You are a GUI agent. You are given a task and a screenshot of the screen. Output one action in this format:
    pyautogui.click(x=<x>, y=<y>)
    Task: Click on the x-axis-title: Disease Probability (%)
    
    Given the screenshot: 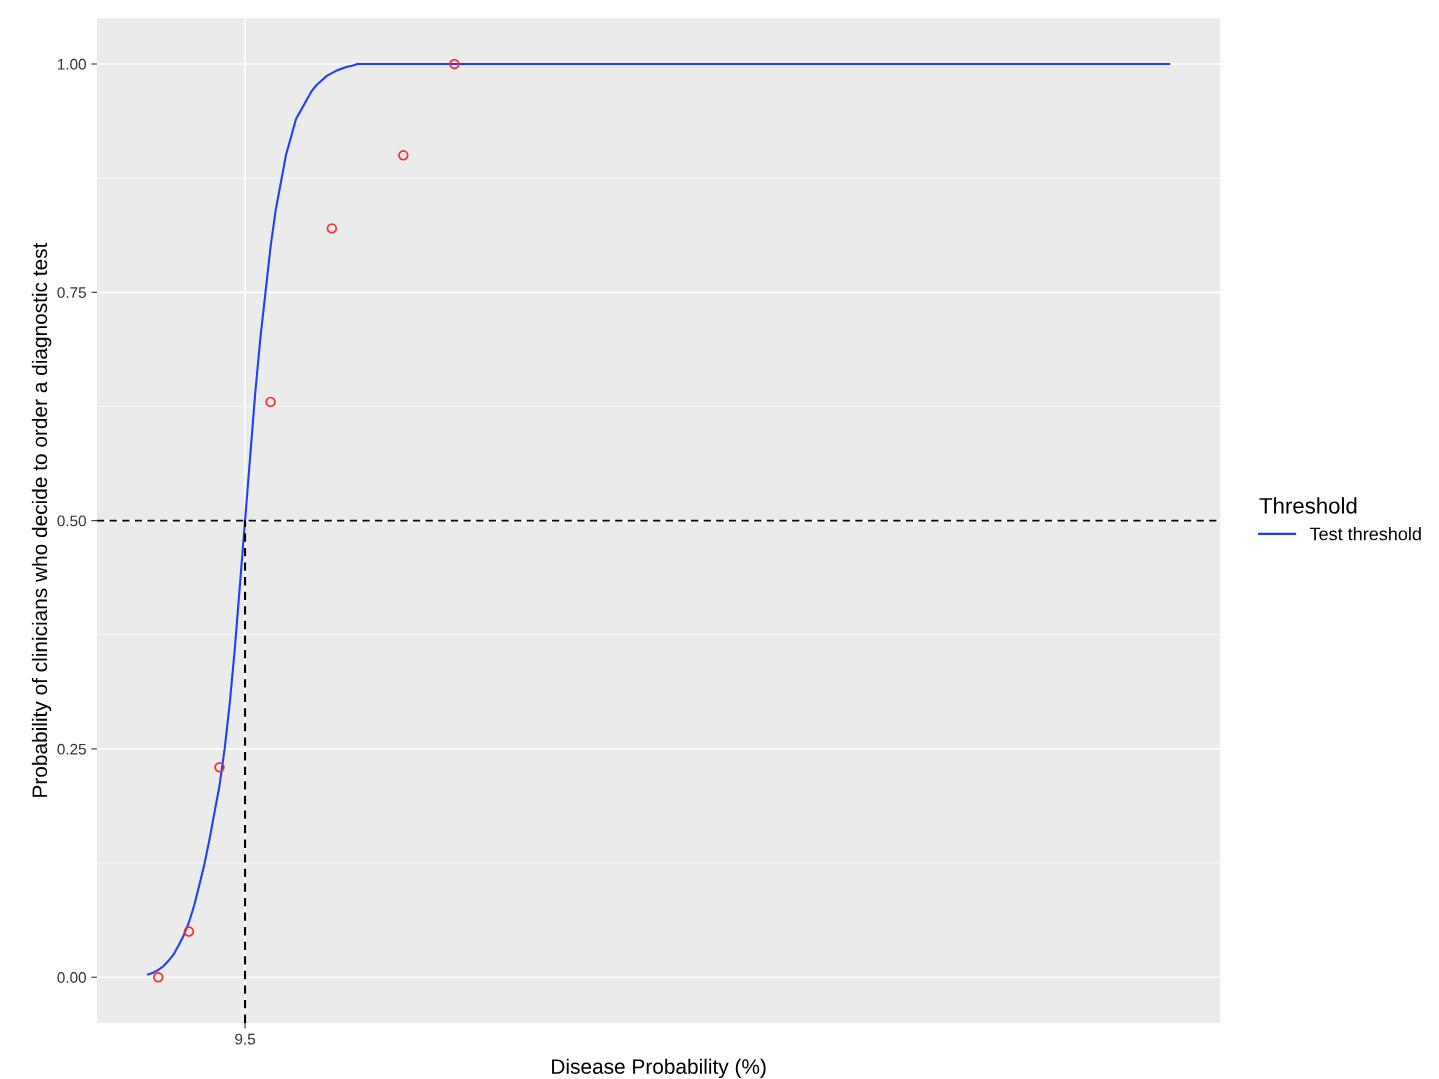 What is the action you would take?
    pyautogui.click(x=659, y=1068)
    